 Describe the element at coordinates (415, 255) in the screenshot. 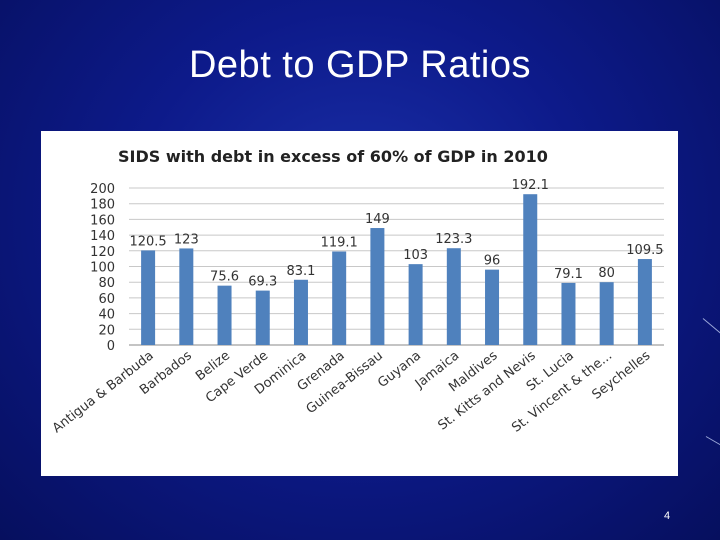

I see `data-label: 103` at that location.